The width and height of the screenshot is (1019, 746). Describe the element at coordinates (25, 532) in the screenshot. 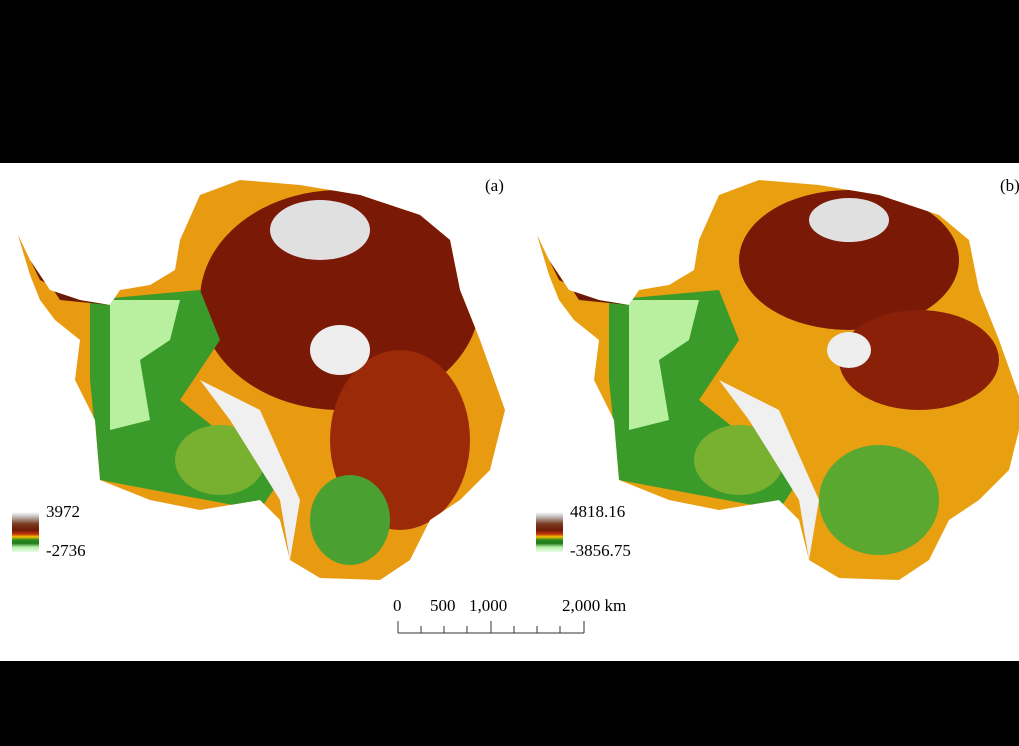

I see `legend-colorbar-a` at that location.